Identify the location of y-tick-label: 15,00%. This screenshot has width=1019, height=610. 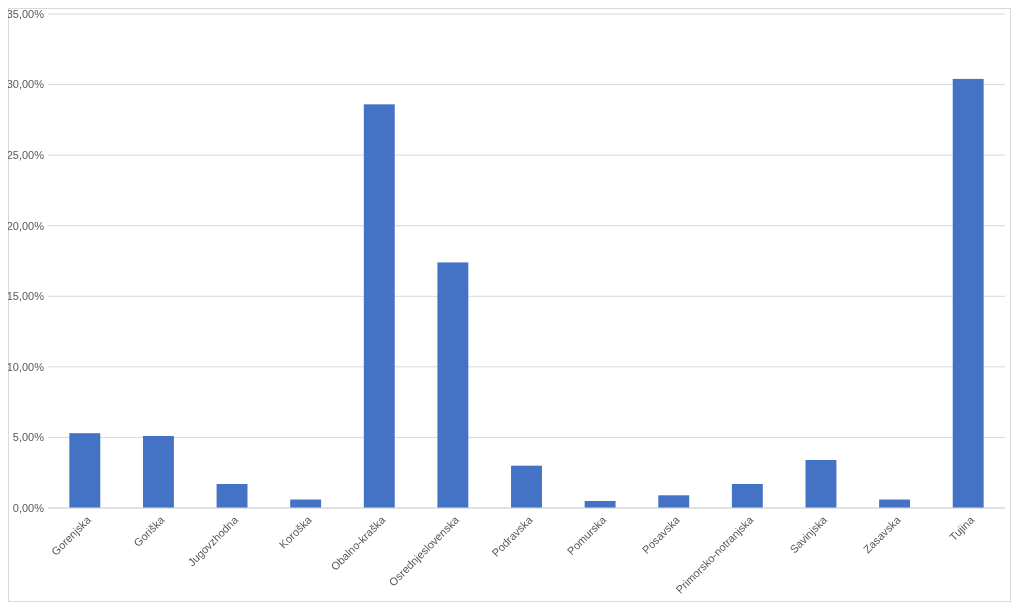
(25, 296).